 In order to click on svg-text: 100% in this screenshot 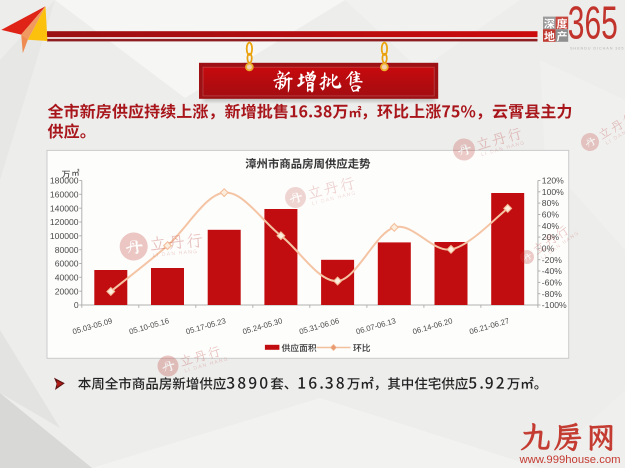, I will do `click(553, 192)`.